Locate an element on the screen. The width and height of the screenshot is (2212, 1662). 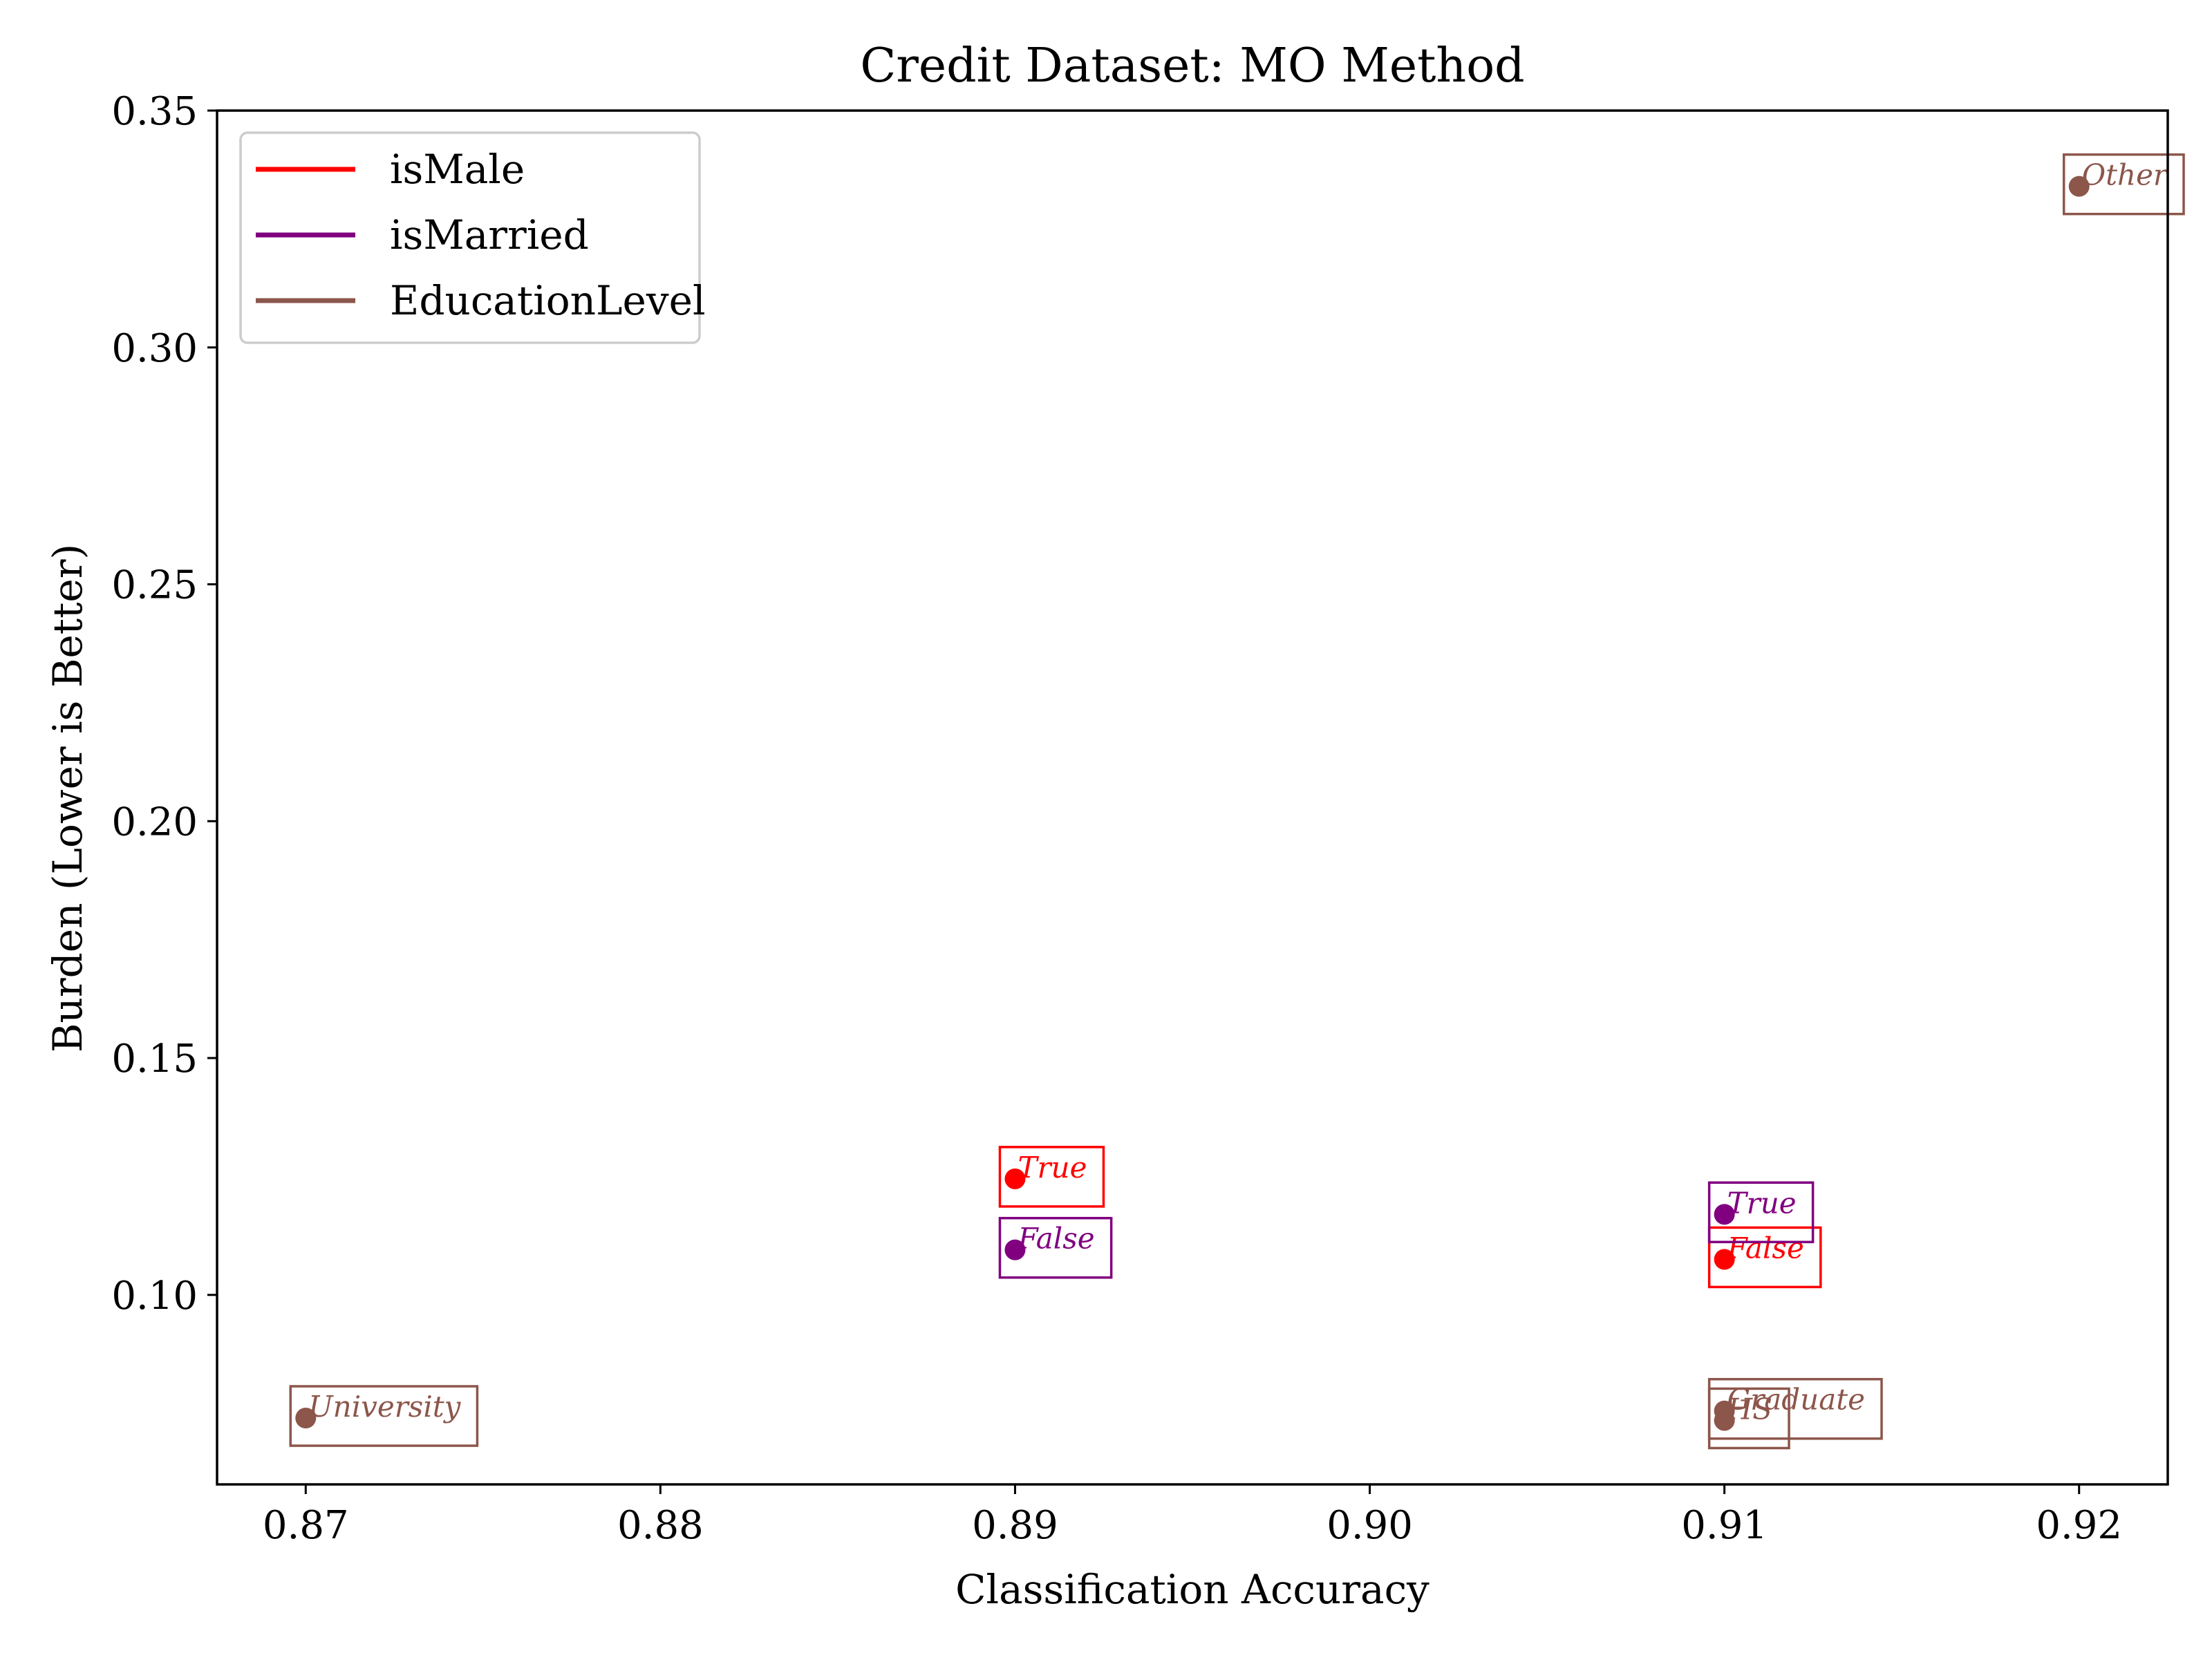
legend-box is located at coordinates (470, 237).